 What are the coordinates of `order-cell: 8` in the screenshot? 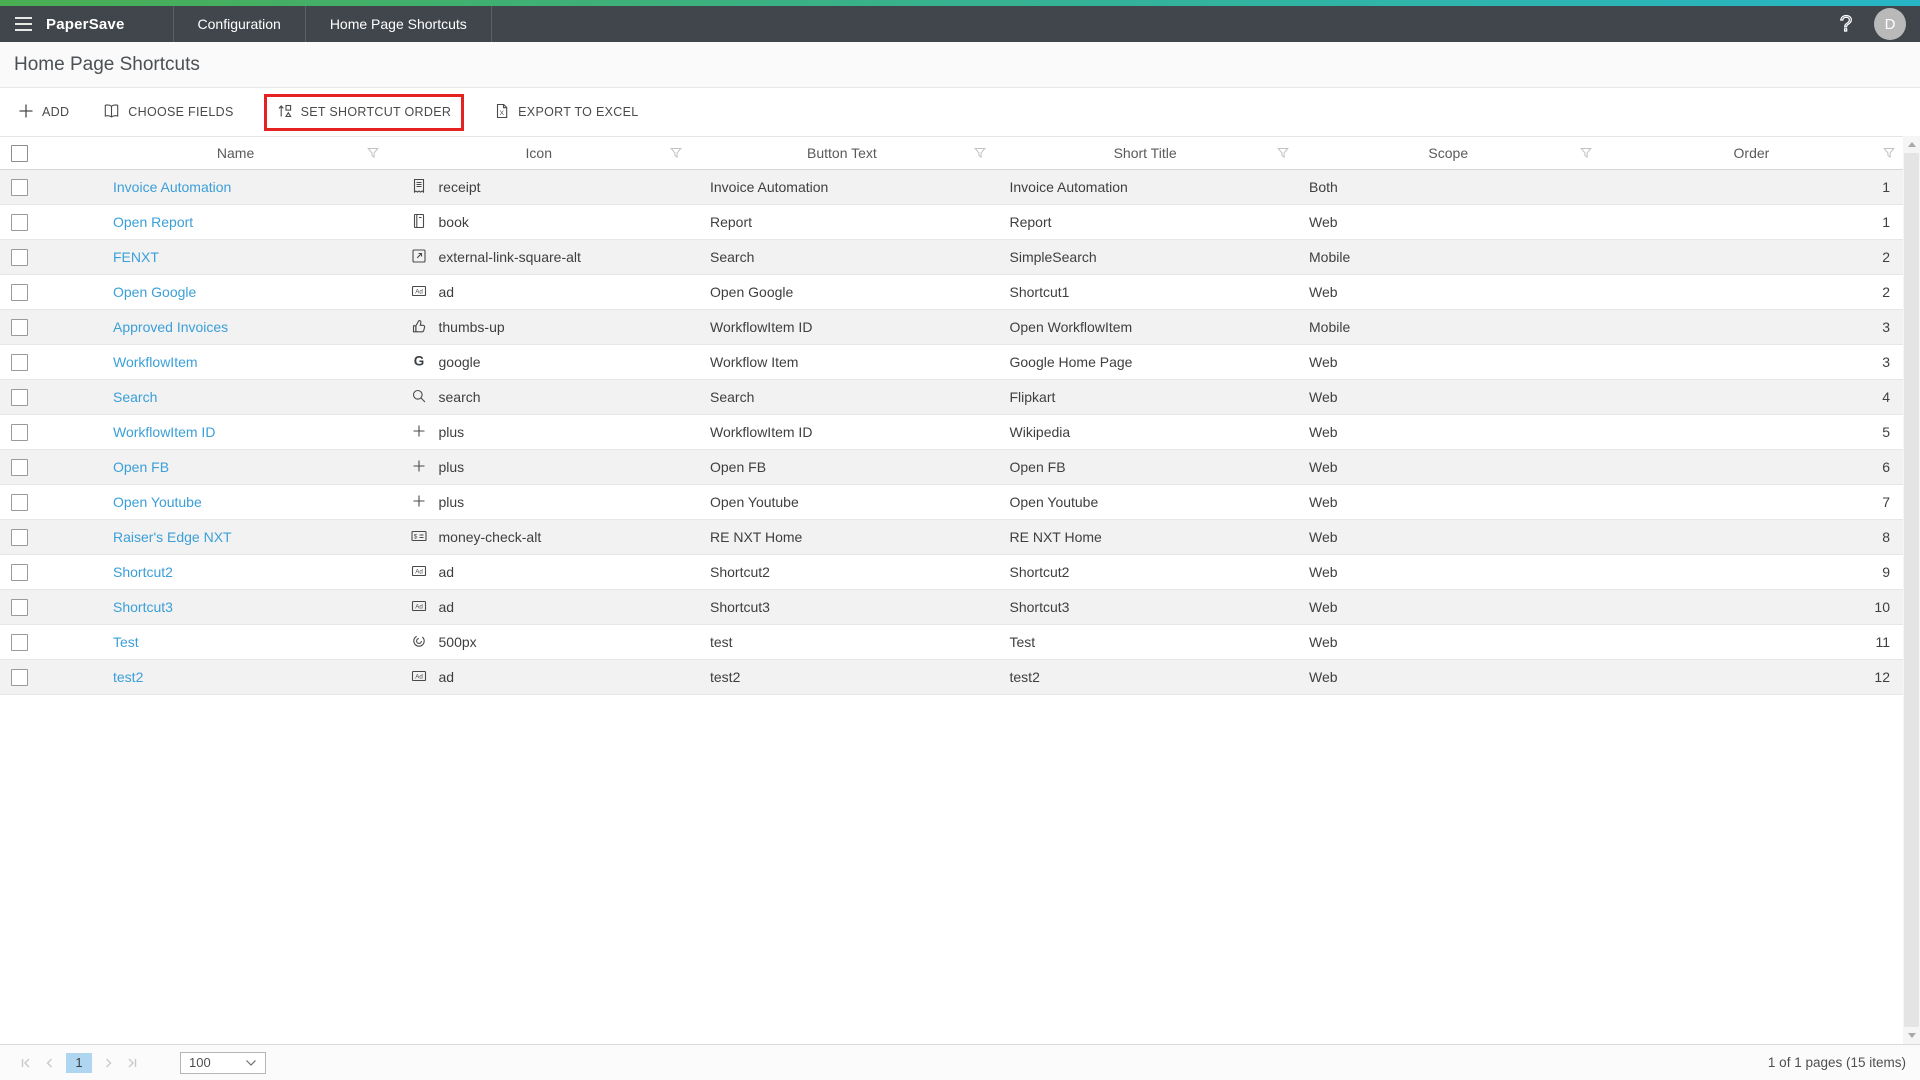 It's located at (1886, 537).